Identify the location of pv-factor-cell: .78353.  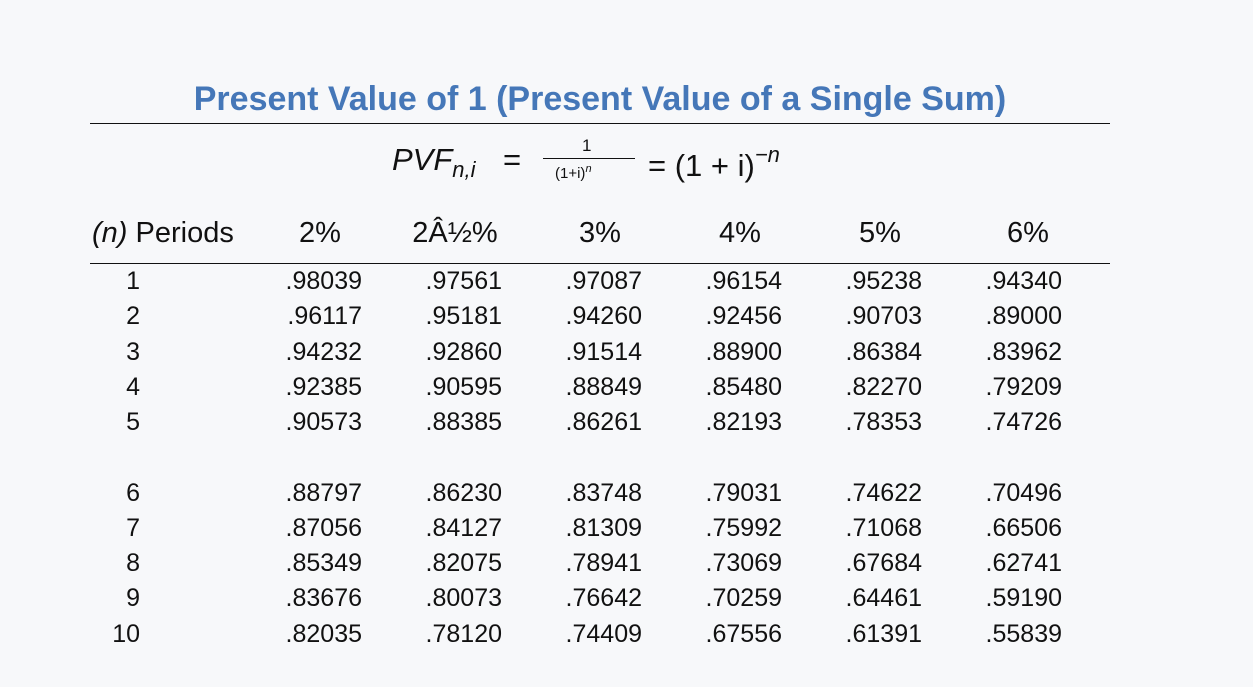
(883, 422).